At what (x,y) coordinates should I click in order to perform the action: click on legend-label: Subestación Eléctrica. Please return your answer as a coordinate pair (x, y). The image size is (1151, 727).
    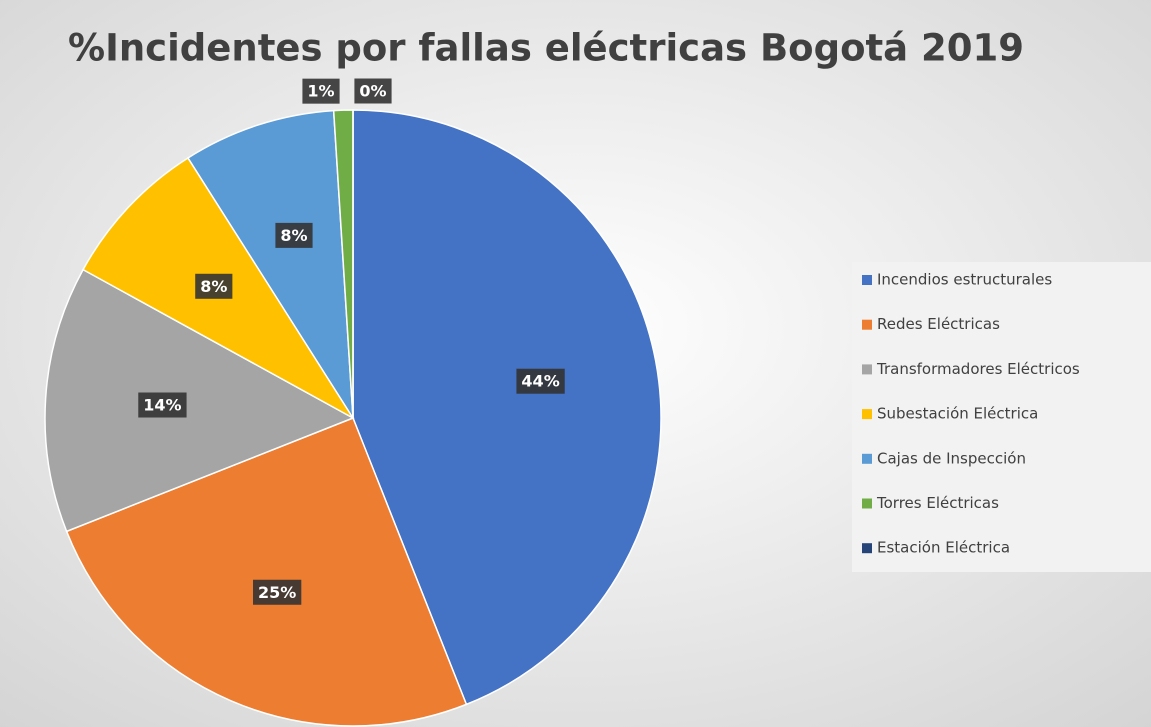
    Looking at the image, I should click on (957, 414).